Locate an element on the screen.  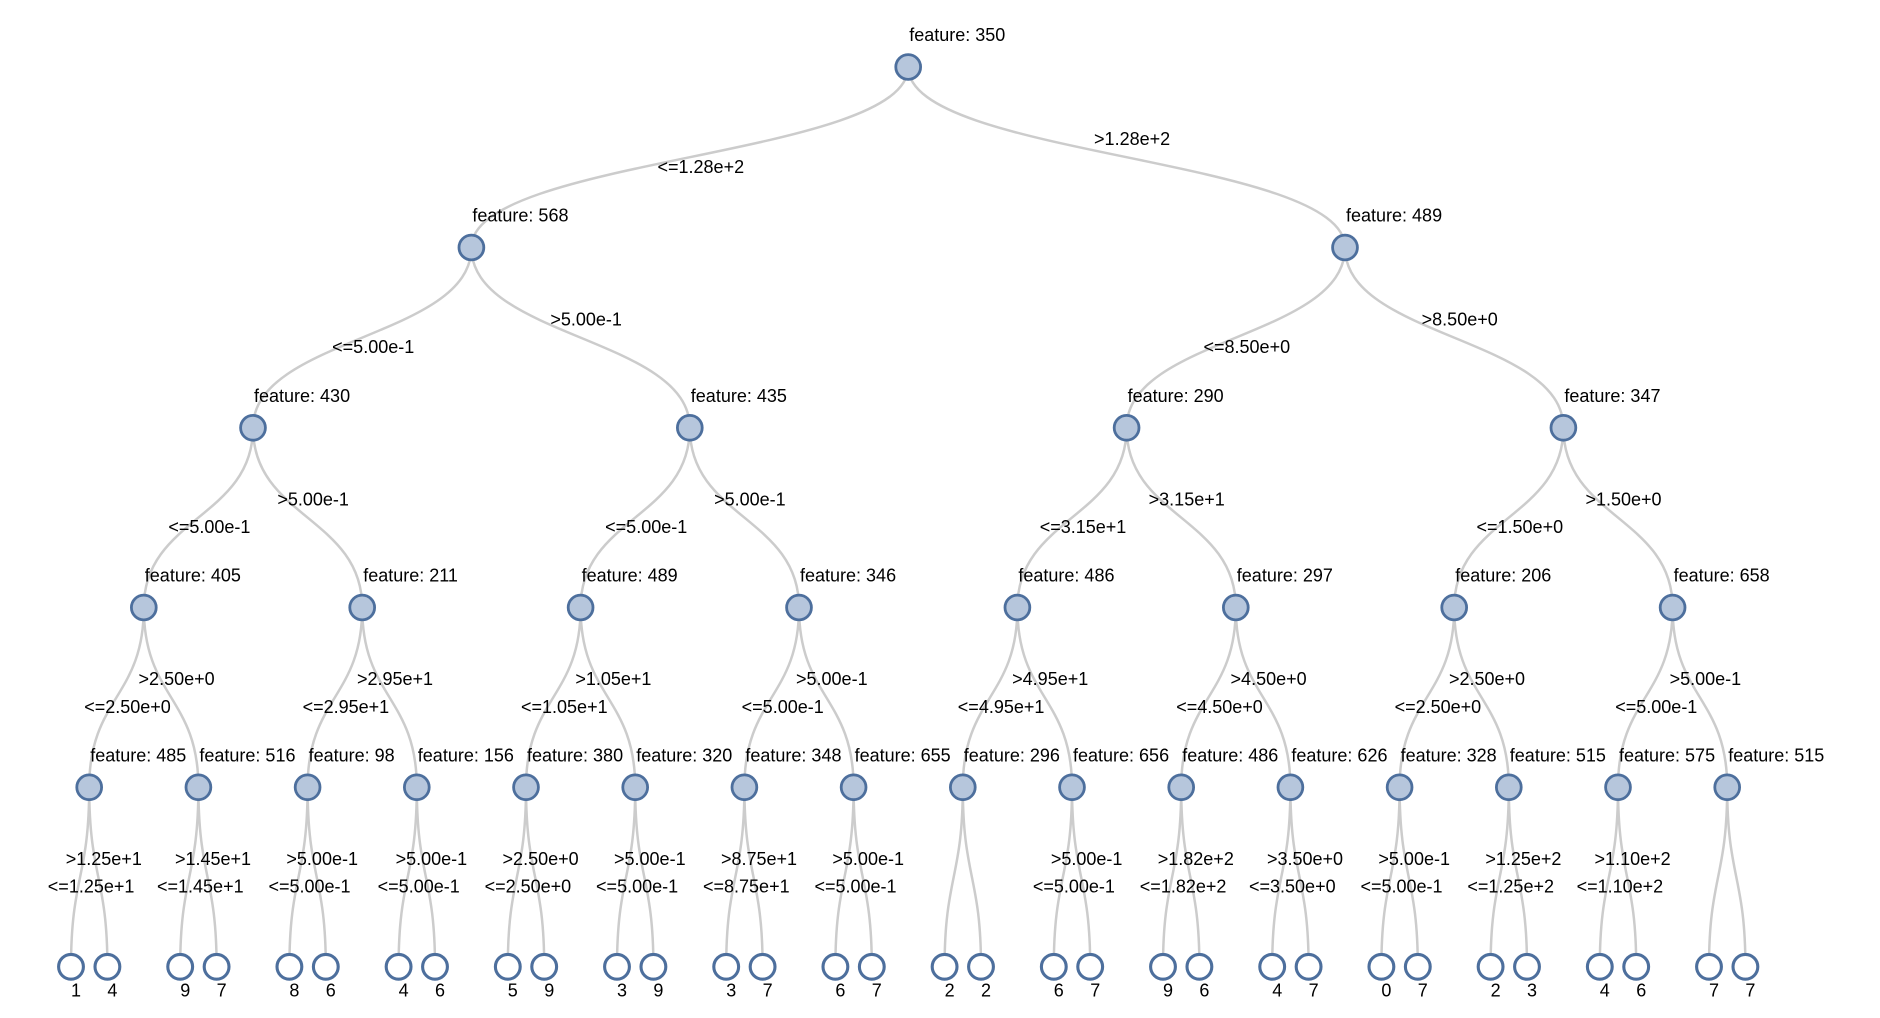
svg-text: feature: 568 is located at coordinates (520, 216).